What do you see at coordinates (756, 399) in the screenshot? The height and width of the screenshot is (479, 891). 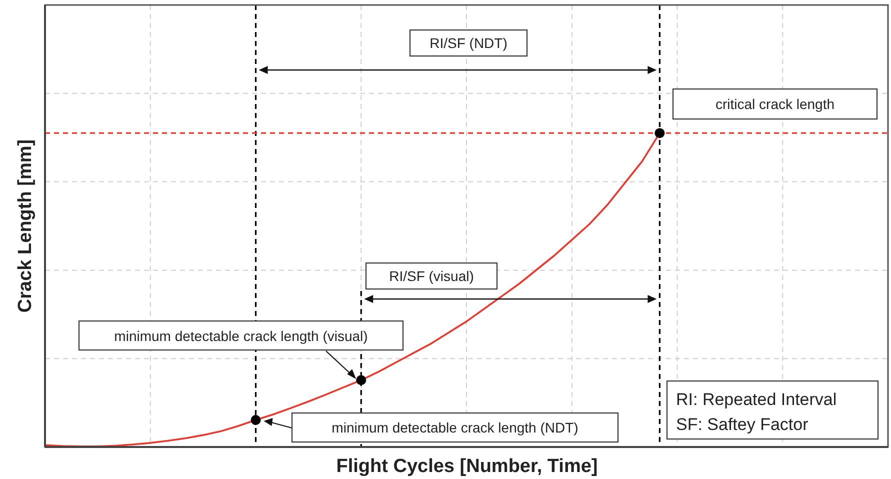 I see `text: RI: Repeated Interval` at bounding box center [756, 399].